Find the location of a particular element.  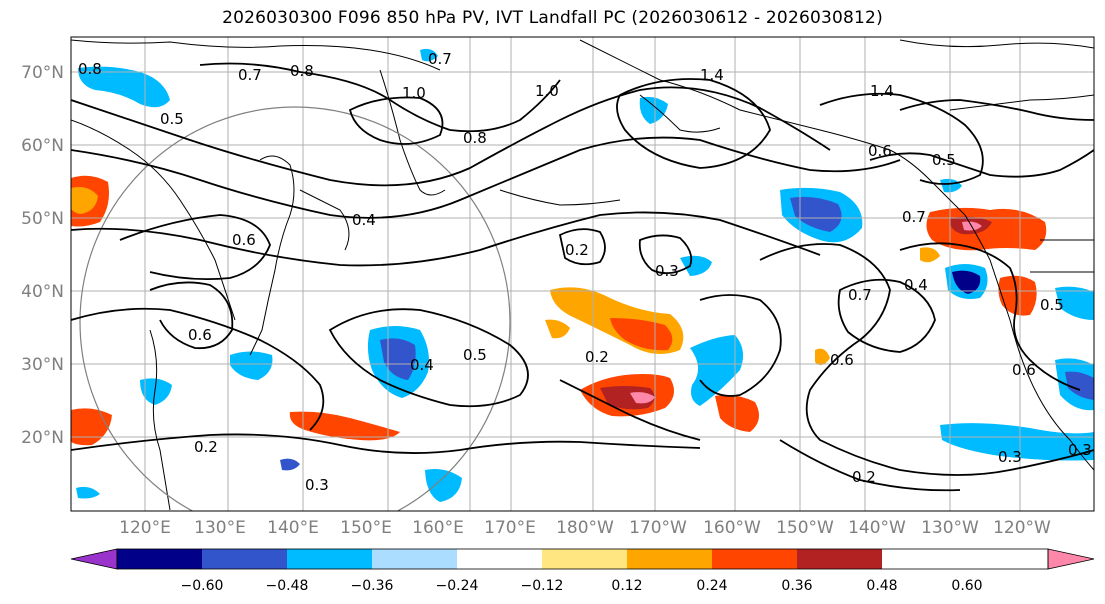

colorbar-tick-label: −0.60 is located at coordinates (202, 586).